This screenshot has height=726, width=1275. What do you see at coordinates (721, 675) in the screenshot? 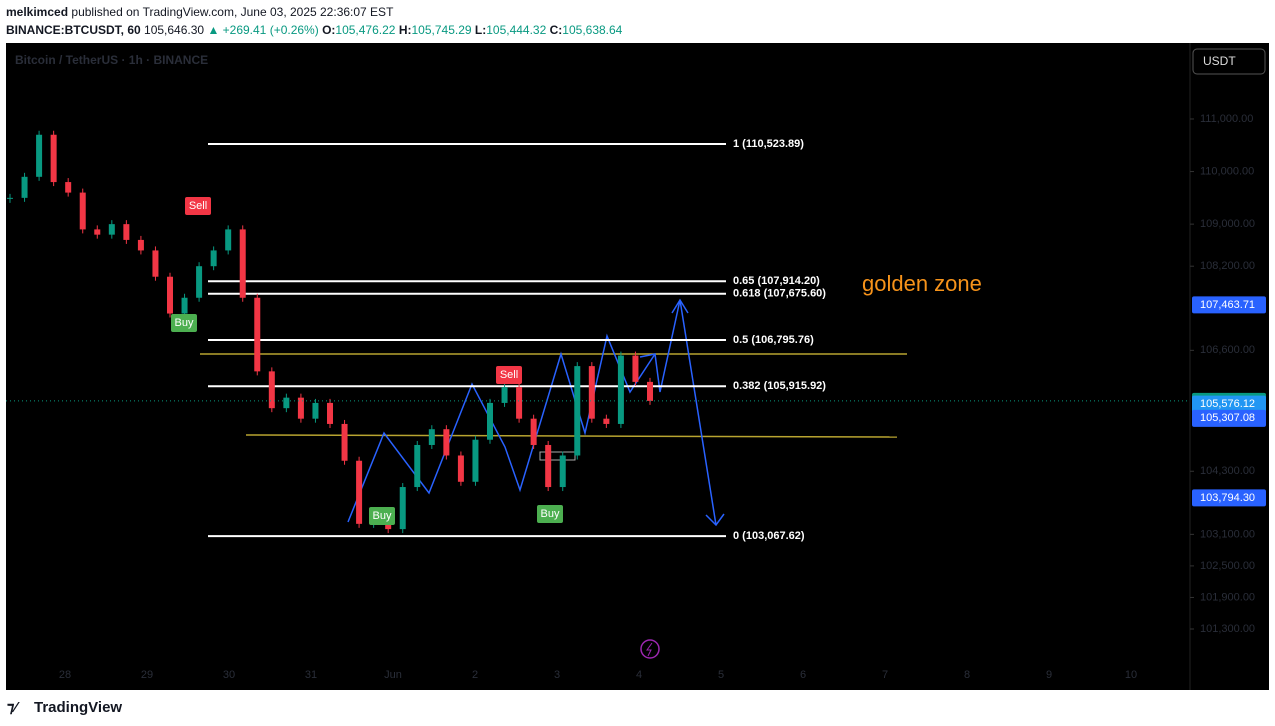
I see `x-tick-label: 5` at bounding box center [721, 675].